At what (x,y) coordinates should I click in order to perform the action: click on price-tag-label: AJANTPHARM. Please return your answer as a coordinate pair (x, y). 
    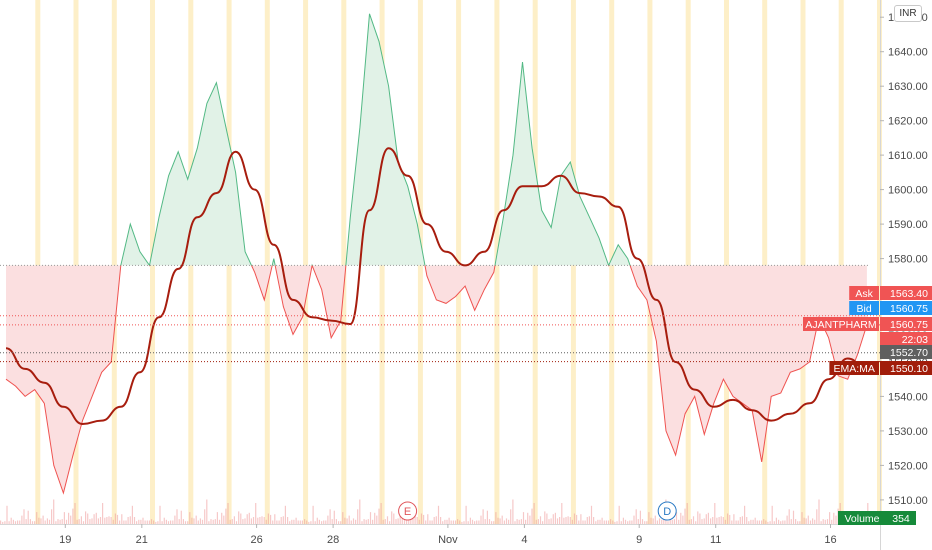
    Looking at the image, I should click on (840, 325).